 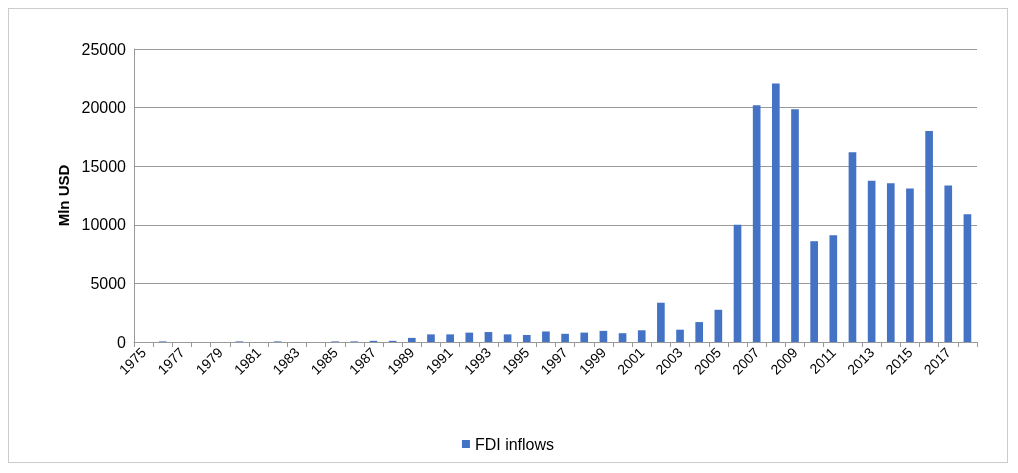 What do you see at coordinates (104, 225) in the screenshot?
I see `y-tick-label: 10000` at bounding box center [104, 225].